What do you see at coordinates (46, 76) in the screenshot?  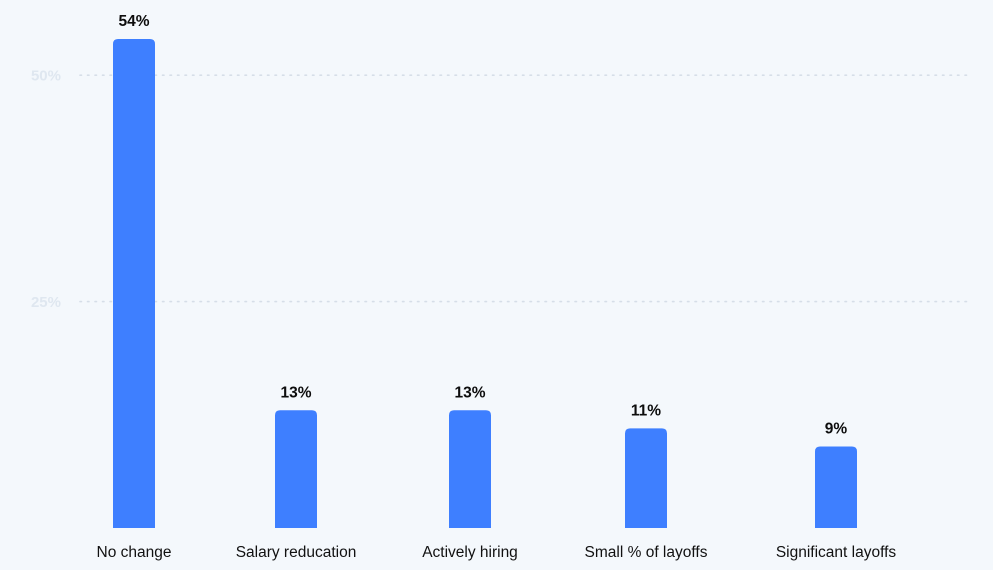 I see `y-tick-label-50: 50%` at bounding box center [46, 76].